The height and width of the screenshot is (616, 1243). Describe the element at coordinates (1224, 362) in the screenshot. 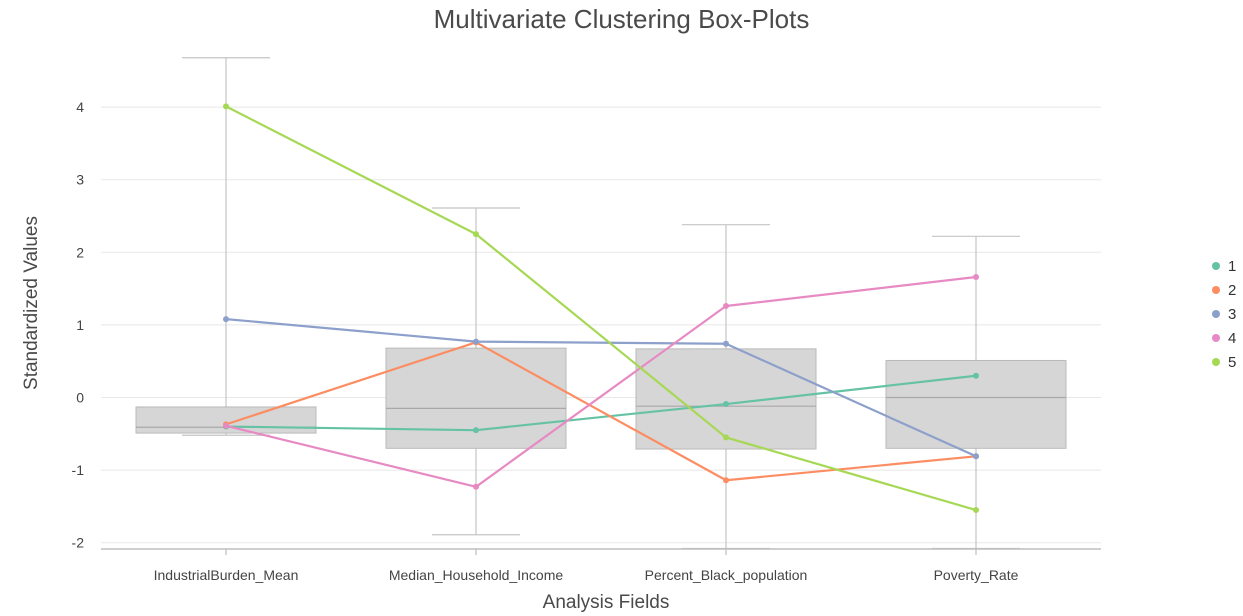

I see `legend-item-5: 5` at that location.